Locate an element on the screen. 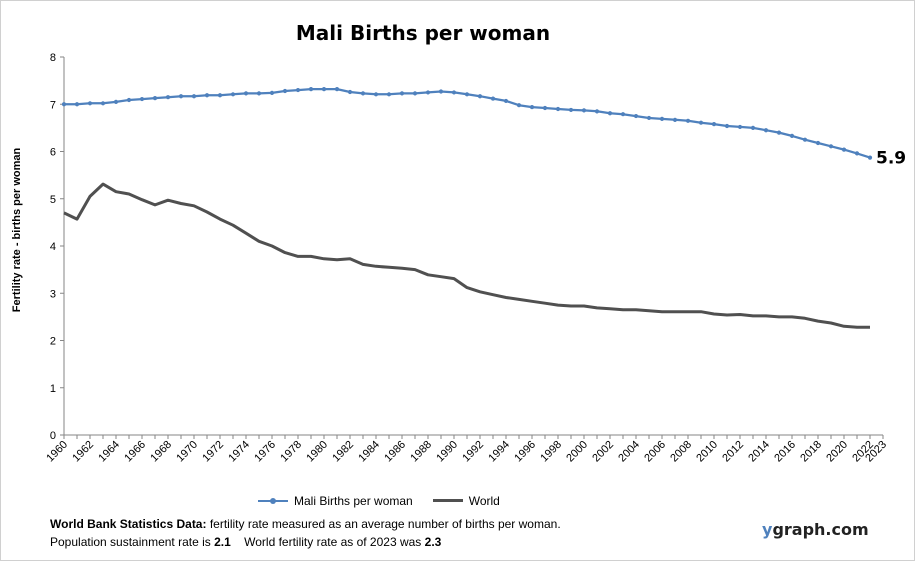 Image resolution: width=915 pixels, height=561 pixels. footnote-world-text: World fertility rate as of 2023 was is located at coordinates (327, 542).